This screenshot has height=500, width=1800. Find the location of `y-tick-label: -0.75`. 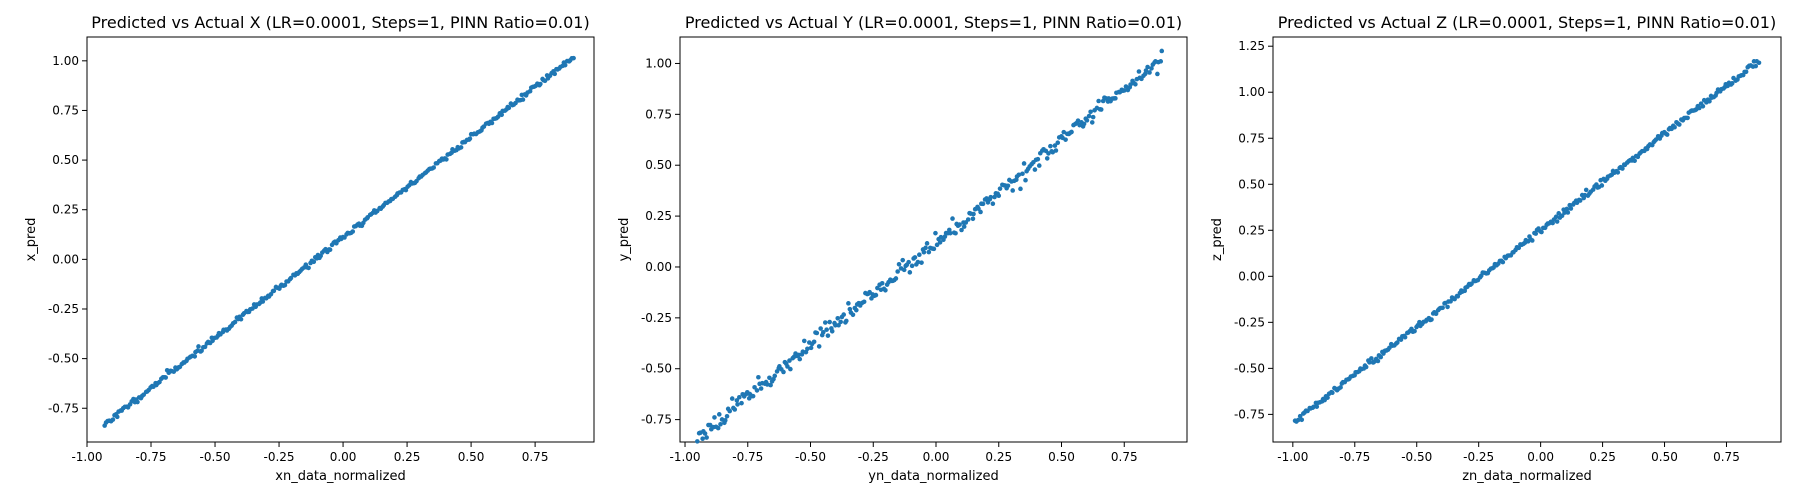

y-tick-label: -0.75 is located at coordinates (656, 420).